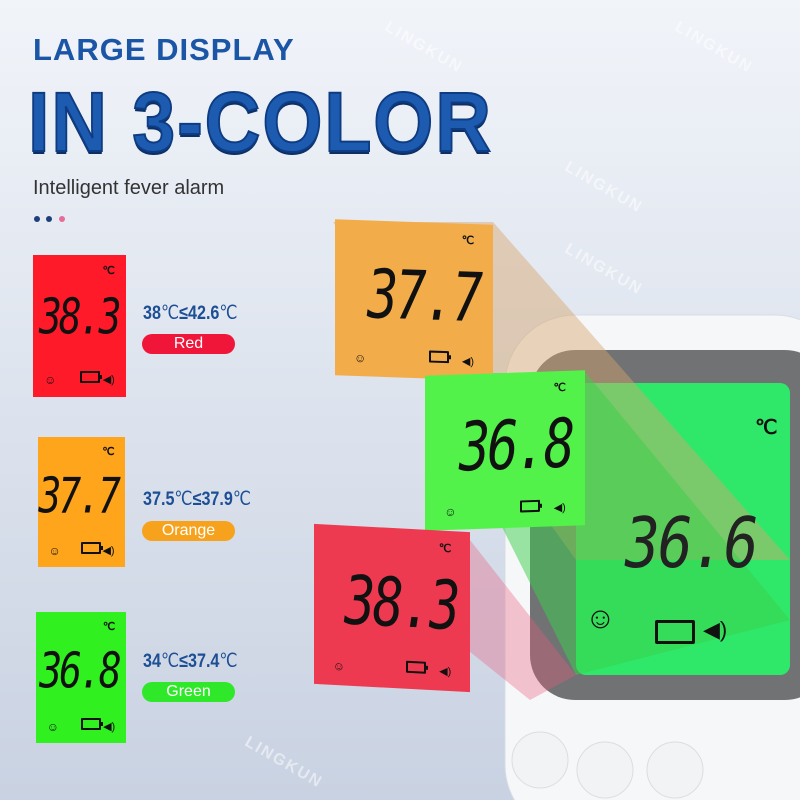 This screenshot has height=800, width=800. I want to click on device-reading: 36.6, so click(692, 543).